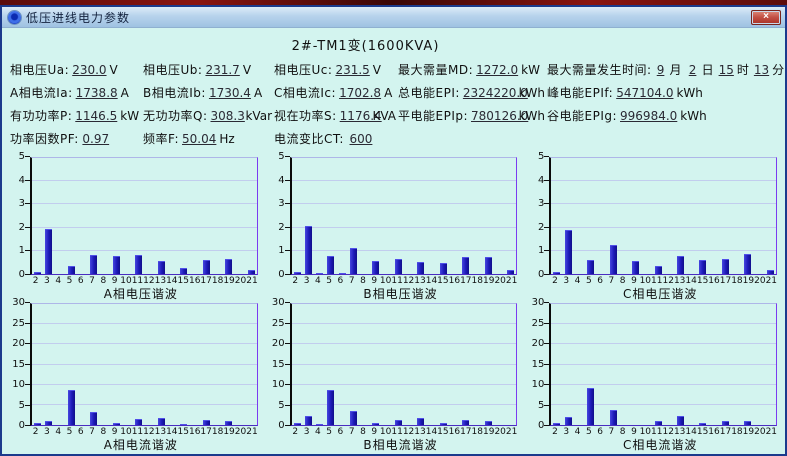 Image resolution: width=787 pixels, height=456 pixels. Describe the element at coordinates (726, 70) in the screenshot. I see `param-value: 15` at that location.